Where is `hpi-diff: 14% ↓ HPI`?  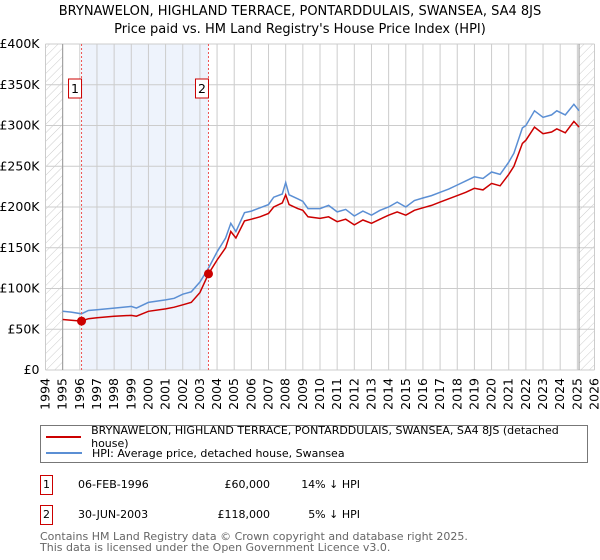
hpi-diff: 14% ↓ HPI is located at coordinates (330, 484).